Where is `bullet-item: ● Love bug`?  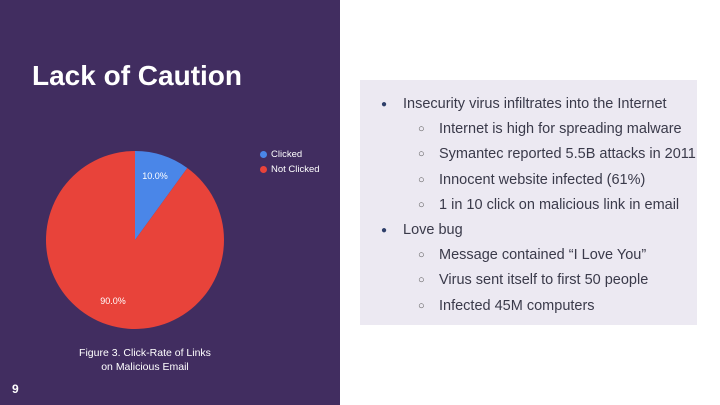 bullet-item: ● Love bug is located at coordinates (422, 230).